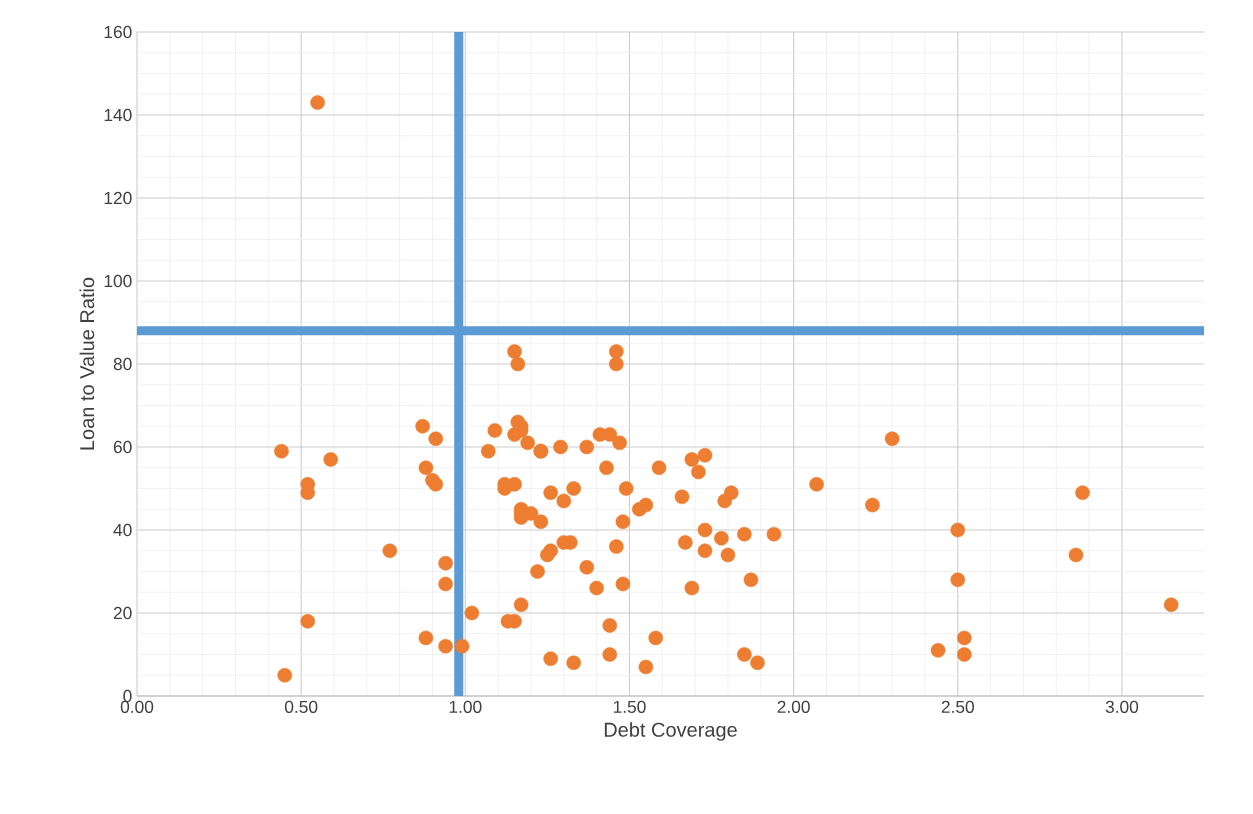 This screenshot has height=814, width=1253. I want to click on y-tick-label: 120, so click(118, 198).